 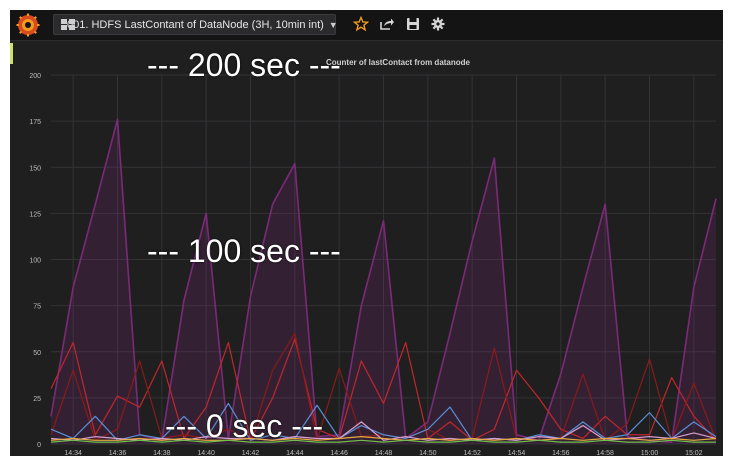 I want to click on grafana-logo-icon, so click(x=28, y=25).